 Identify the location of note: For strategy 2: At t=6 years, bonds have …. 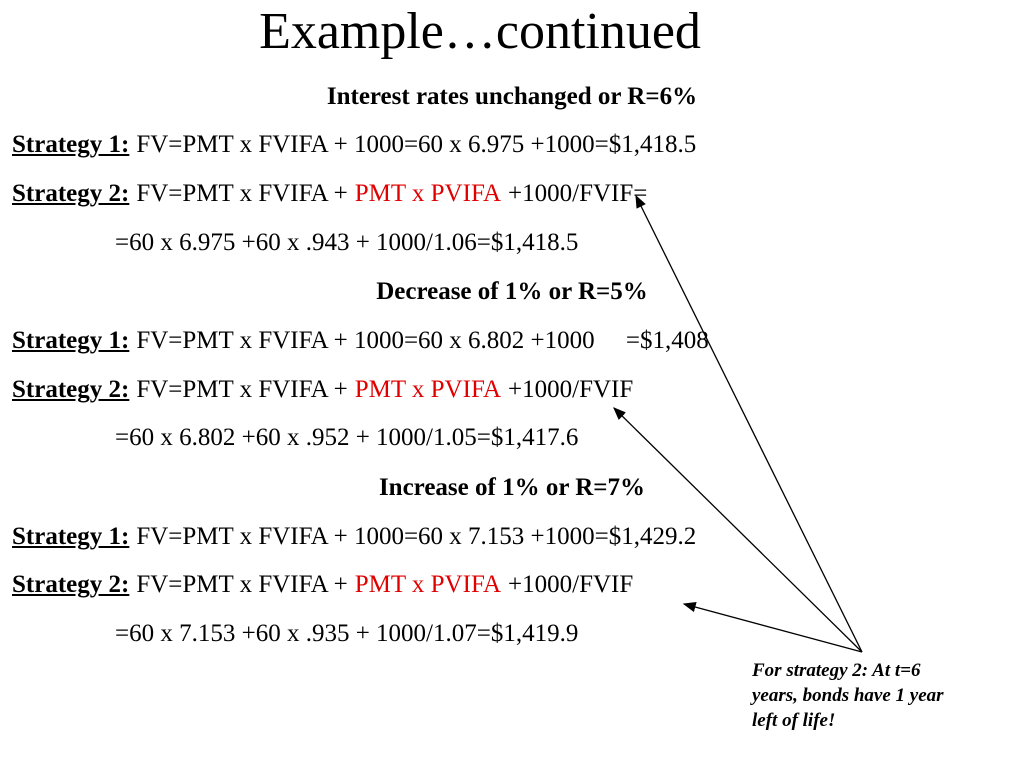
(848, 695).